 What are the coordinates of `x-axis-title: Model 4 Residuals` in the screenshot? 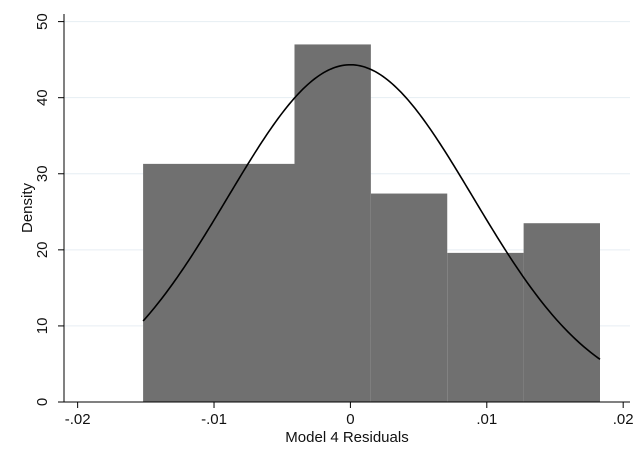 It's located at (346, 437).